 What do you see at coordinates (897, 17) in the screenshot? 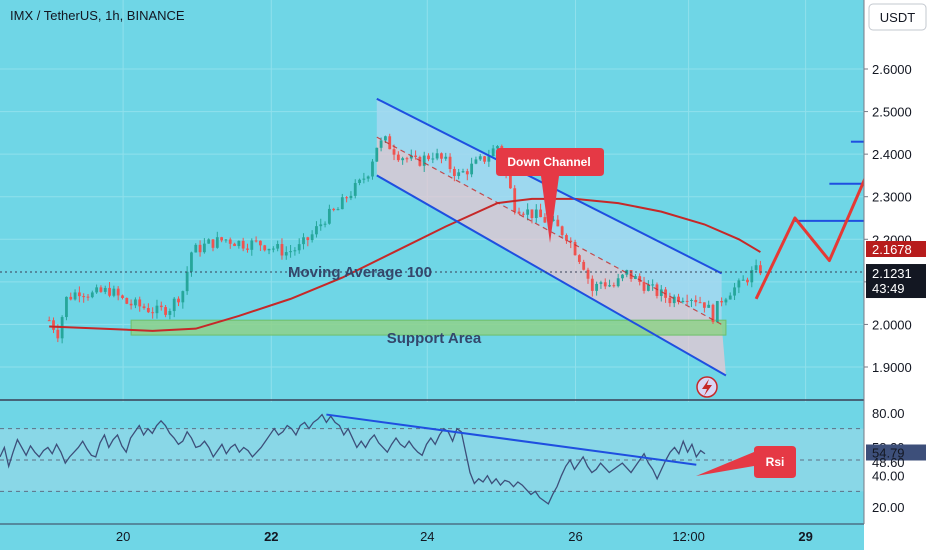
I see `currency-button: USDT` at bounding box center [897, 17].